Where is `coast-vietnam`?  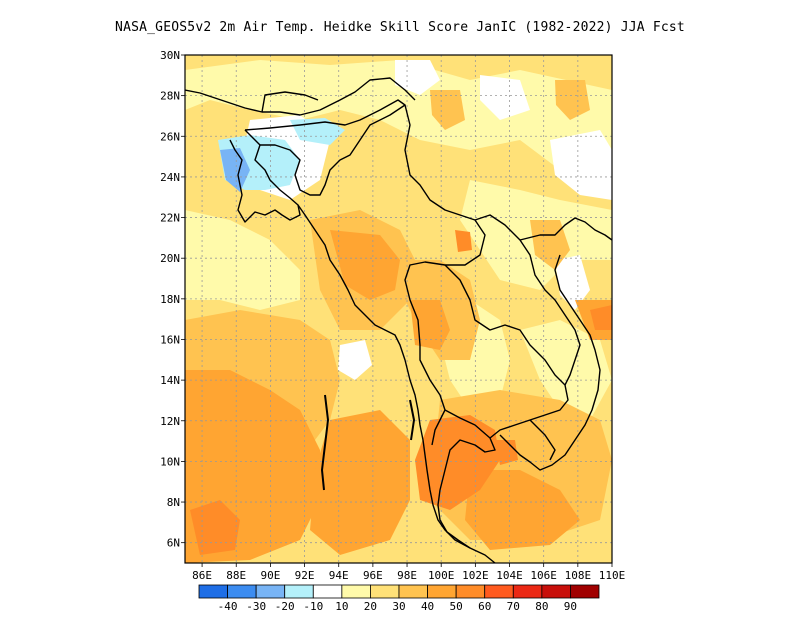
coast-vietnam is located at coordinates (565, 229).